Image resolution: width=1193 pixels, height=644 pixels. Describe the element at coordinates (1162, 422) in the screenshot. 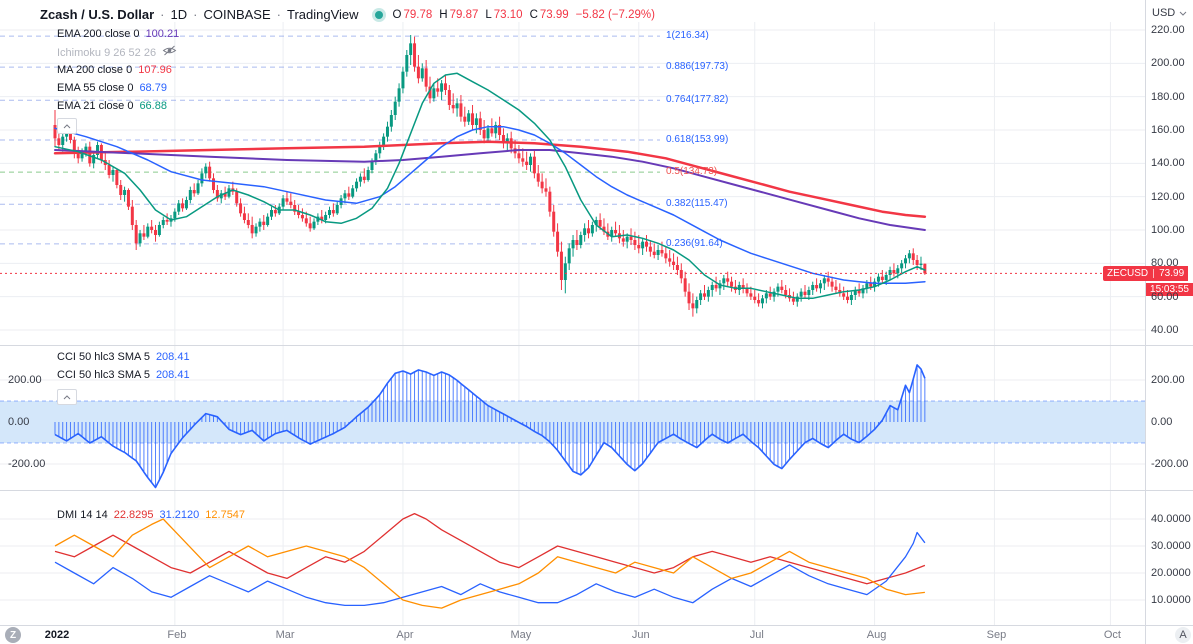

I see `cci-axis-label: 0.00` at that location.